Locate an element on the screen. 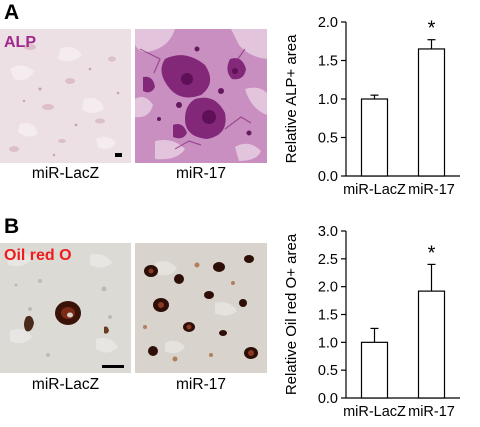  y-axis-label: Relative Oil red O+ area is located at coordinates (291, 314).